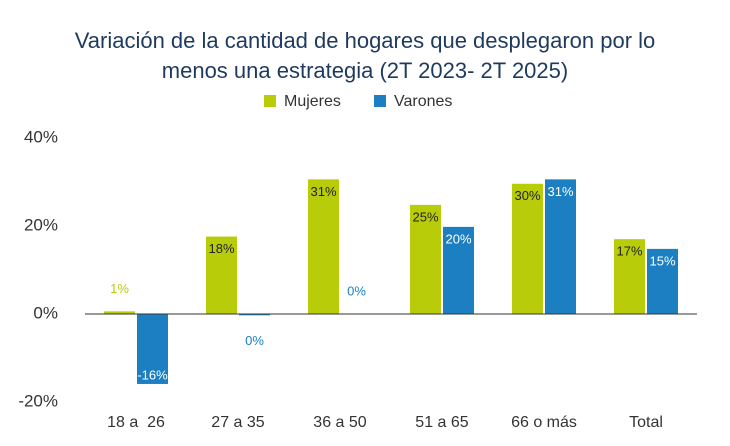 This screenshot has height=446, width=730. What do you see at coordinates (41, 136) in the screenshot?
I see `y-tick-label: 40%` at bounding box center [41, 136].